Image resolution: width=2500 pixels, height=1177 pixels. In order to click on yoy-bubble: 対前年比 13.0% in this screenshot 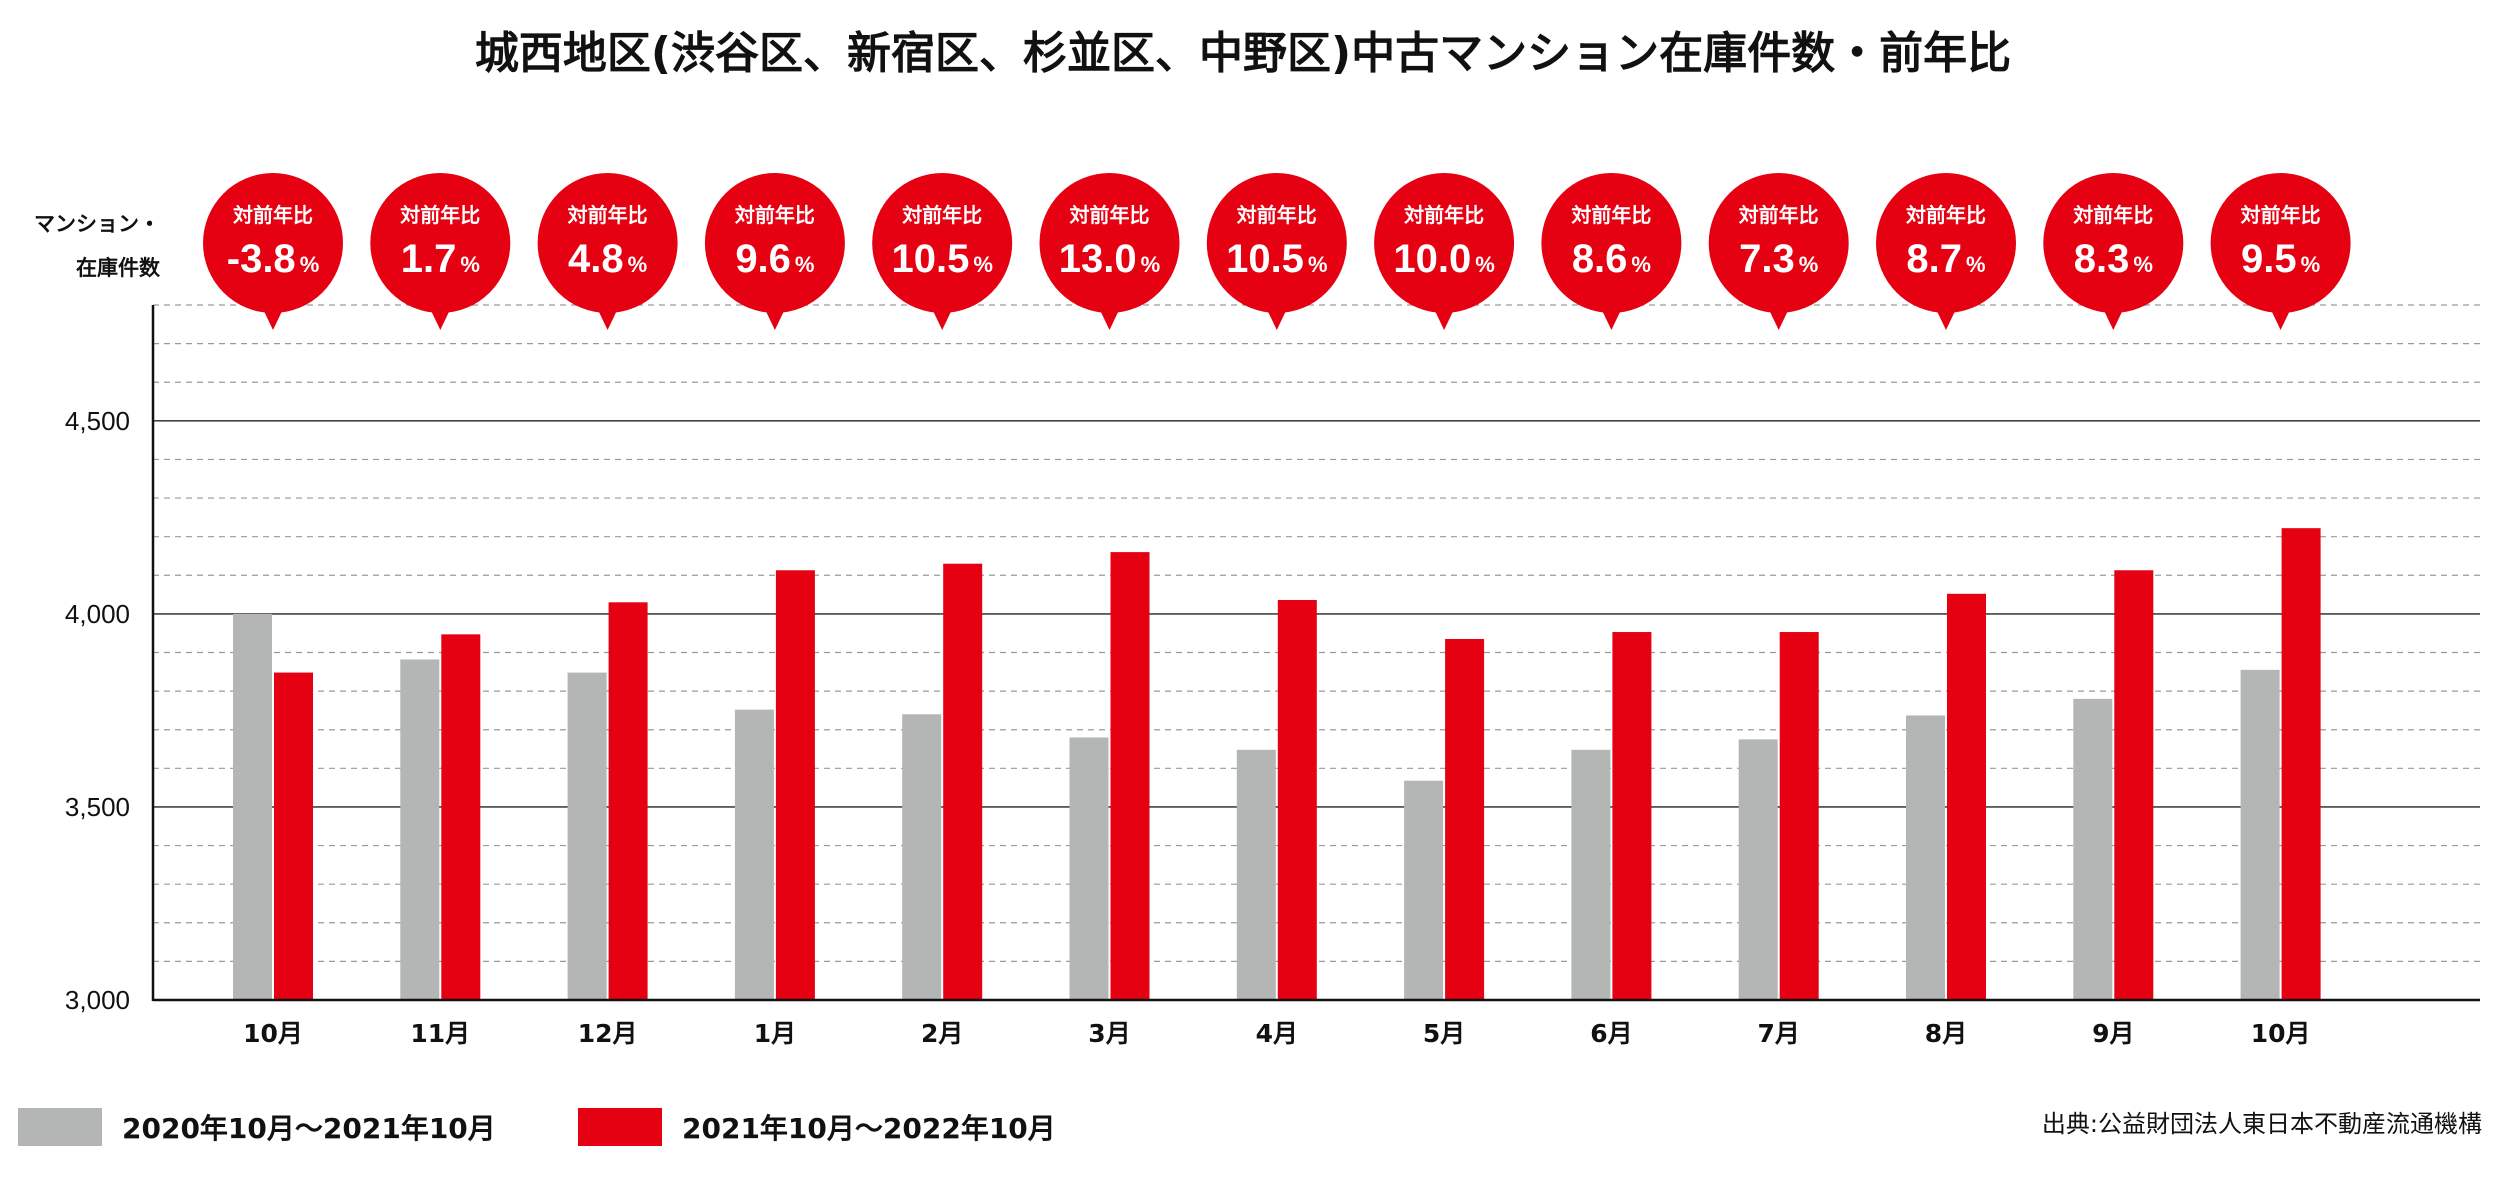, I will do `click(1109, 251)`.